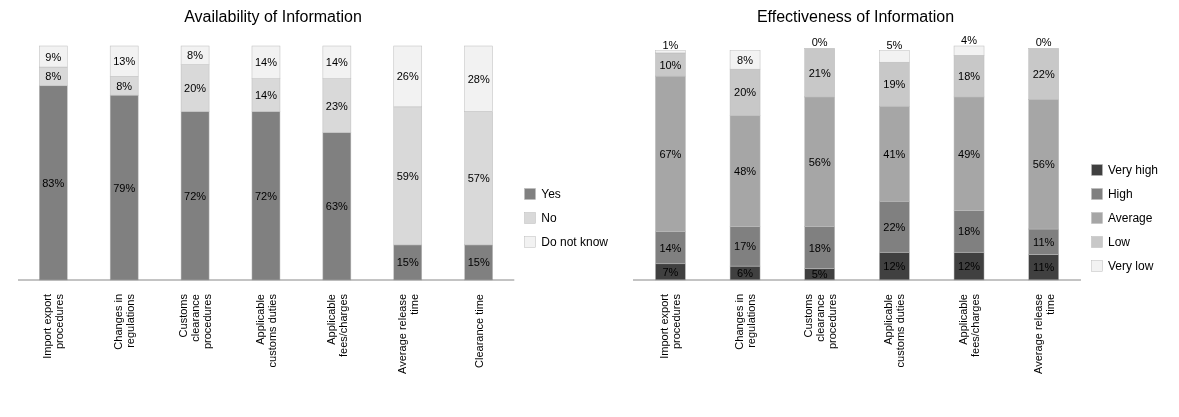 Image resolution: width=1179 pixels, height=417 pixels. I want to click on data-label: 41%, so click(894, 153).